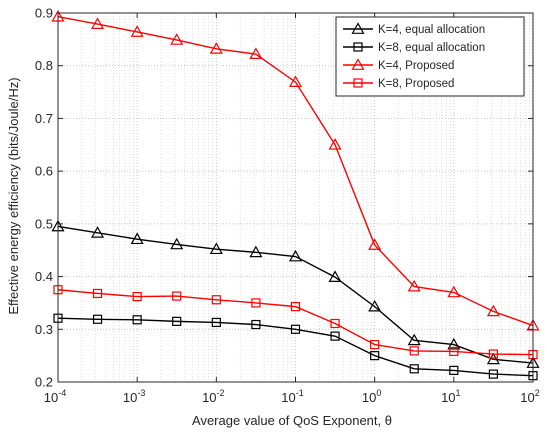 The width and height of the screenshot is (547, 432). Describe the element at coordinates (450, 396) in the screenshot. I see `x-tick-label: 10¹` at that location.